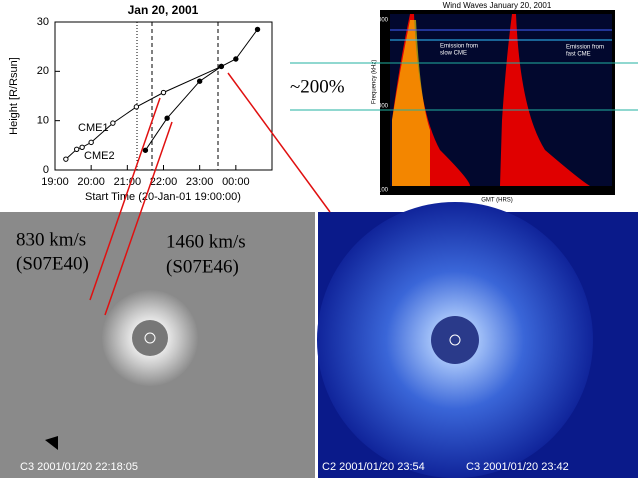 The height and width of the screenshot is (478, 638). I want to click on y-tick-label: 20, so click(43, 71).